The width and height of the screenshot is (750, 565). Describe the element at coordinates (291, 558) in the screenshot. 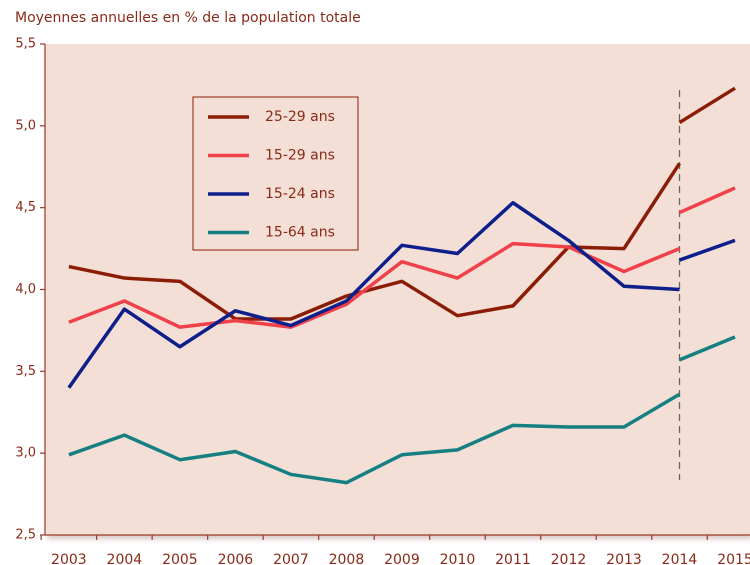

I see `x-tick-label: 2007` at that location.